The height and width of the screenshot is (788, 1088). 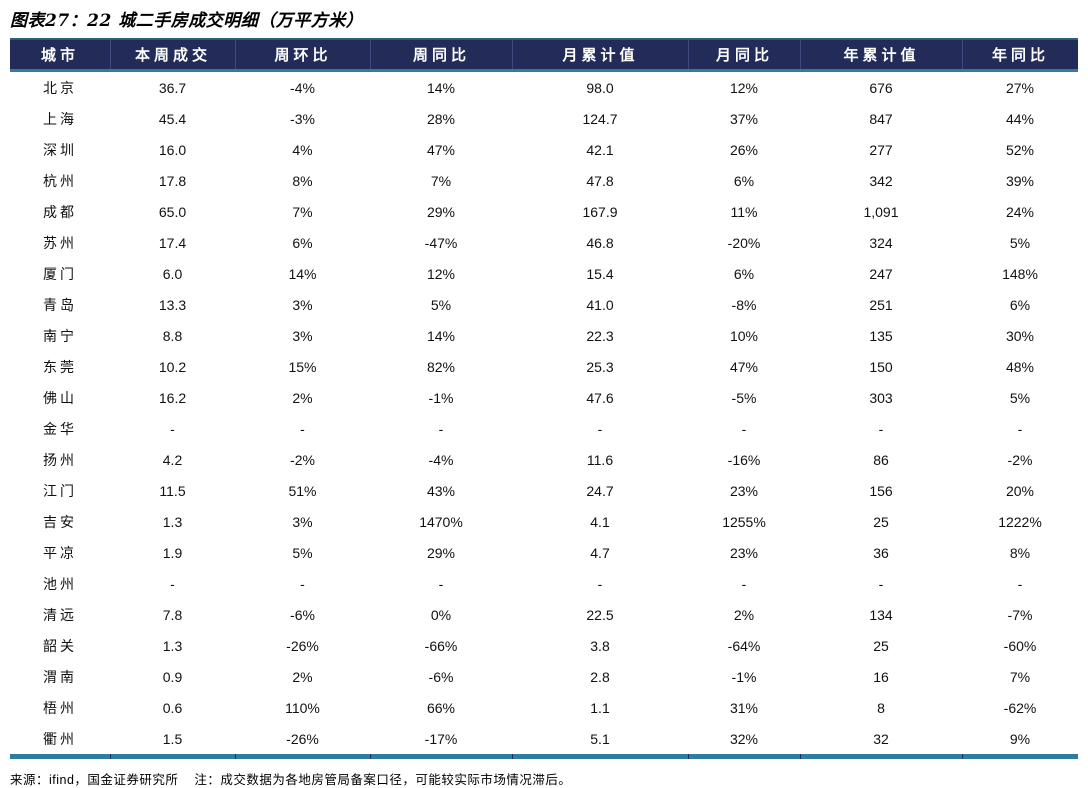 What do you see at coordinates (744, 87) in the screenshot?
I see `value-cell: 12%` at bounding box center [744, 87].